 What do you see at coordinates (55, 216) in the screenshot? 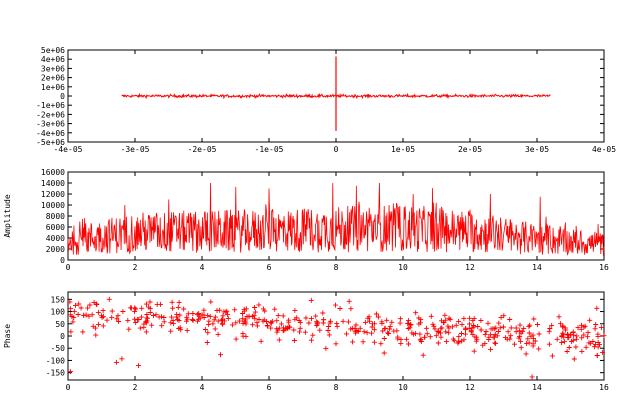
I see `y-tick-label: 8000` at bounding box center [55, 216].